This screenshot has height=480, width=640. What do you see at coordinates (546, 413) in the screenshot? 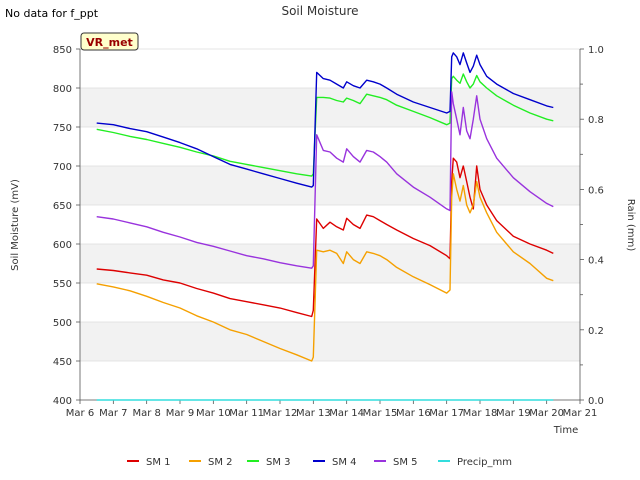
I see `x-tick-label: Mar 20` at bounding box center [546, 413].